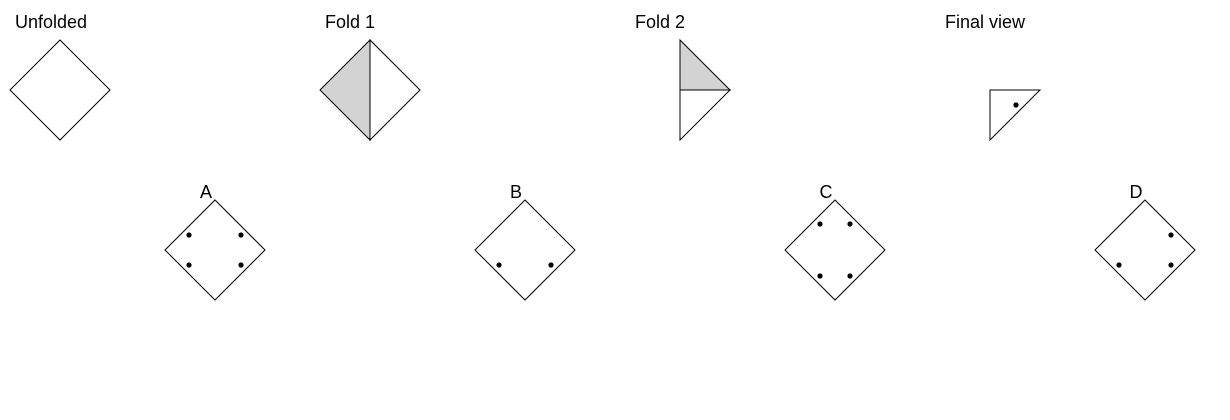  What do you see at coordinates (345, 90) in the screenshot?
I see `fold-1-folded-region` at bounding box center [345, 90].